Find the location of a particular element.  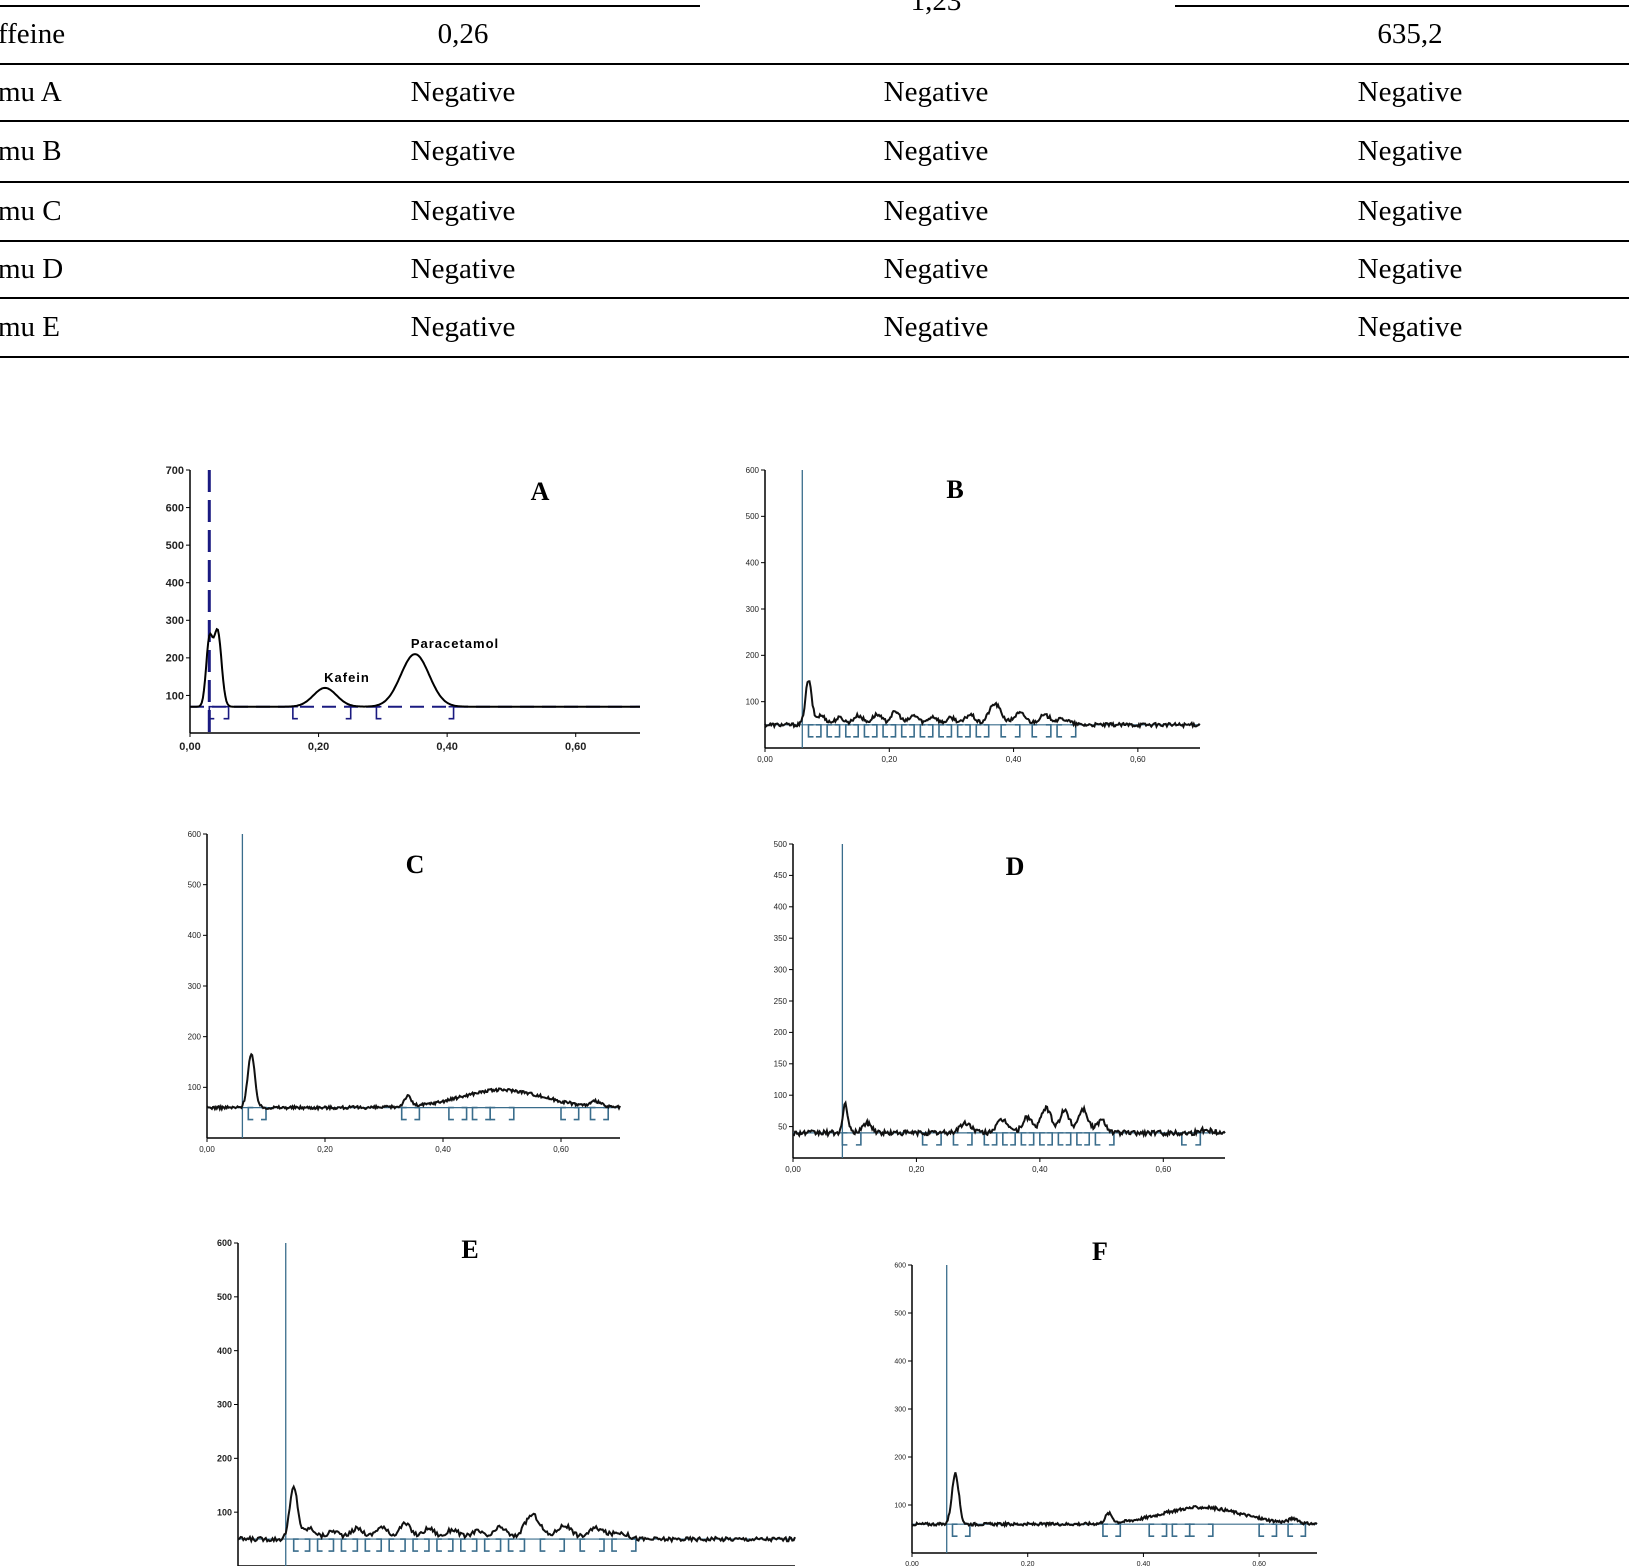

chromatogram-f-svg: 100 200 300 400 500 600 0,00 0,20 0,40 0,60 F is located at coordinates (1106, 1401).